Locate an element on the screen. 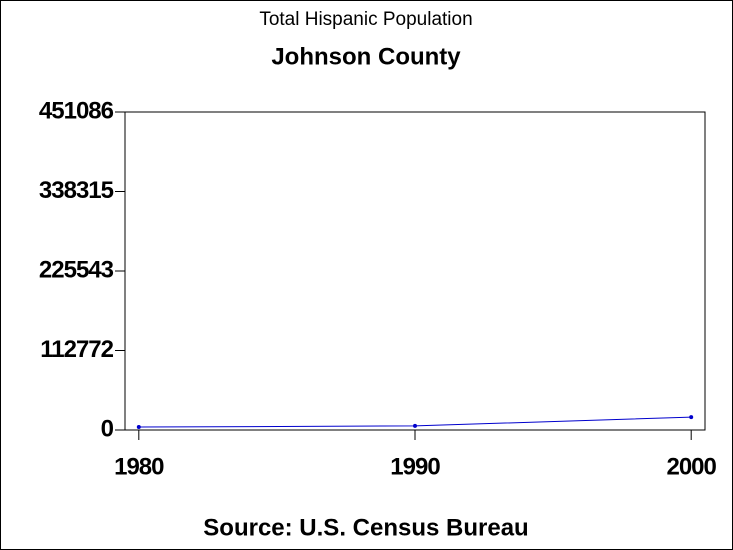 The image size is (733, 550). y-tick-label: 0 is located at coordinates (107, 428).